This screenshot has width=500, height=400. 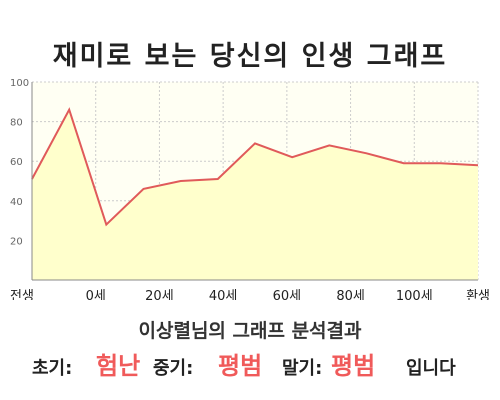 I want to click on x-tick-label: 전생, so click(x=22, y=294).